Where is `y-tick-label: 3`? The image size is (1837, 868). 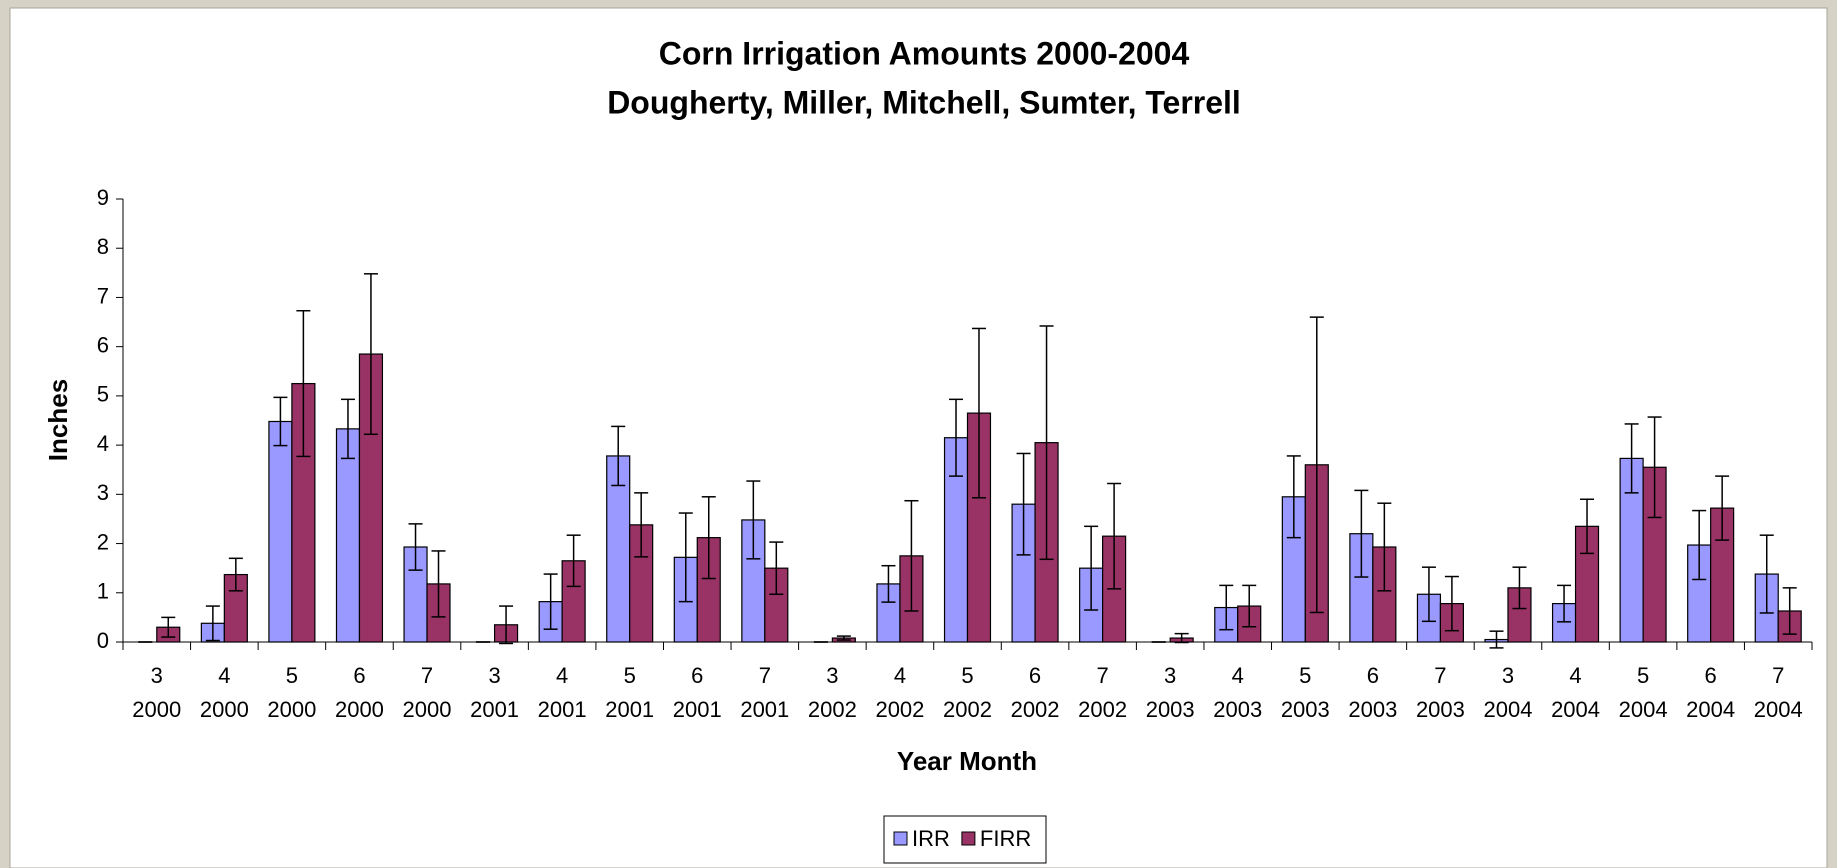
y-tick-label: 3 is located at coordinates (103, 492).